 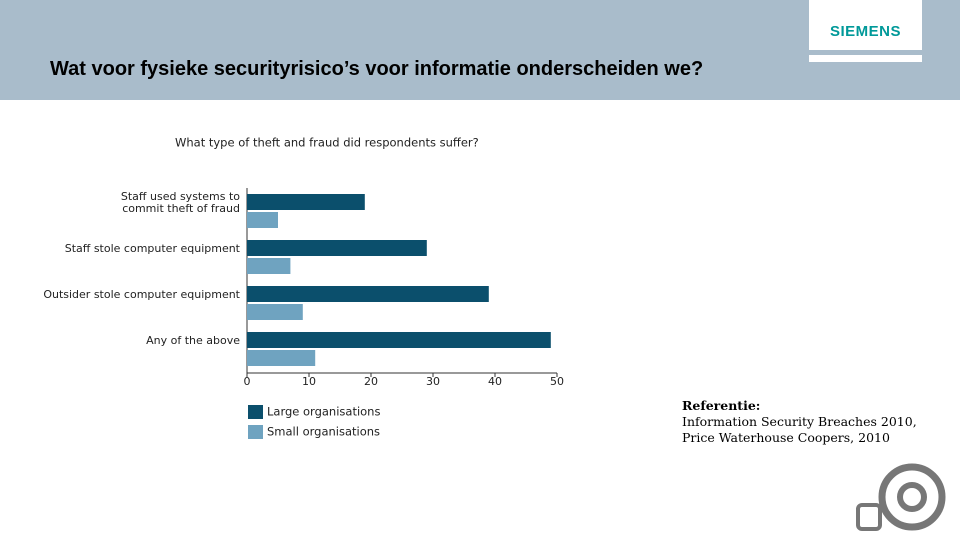 What do you see at coordinates (557, 381) in the screenshot?
I see `x-tick-label: 50` at bounding box center [557, 381].